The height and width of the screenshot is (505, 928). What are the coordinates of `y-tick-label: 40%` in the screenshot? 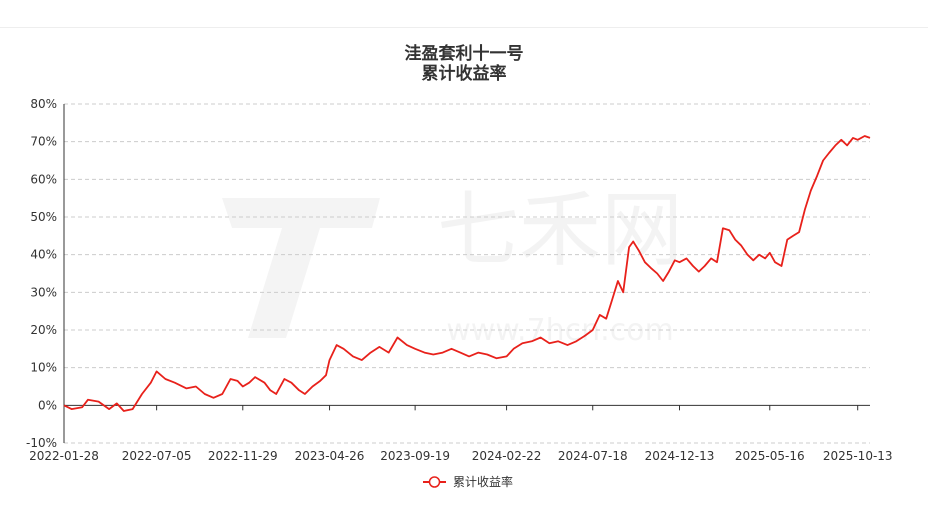 It's located at (43, 255).